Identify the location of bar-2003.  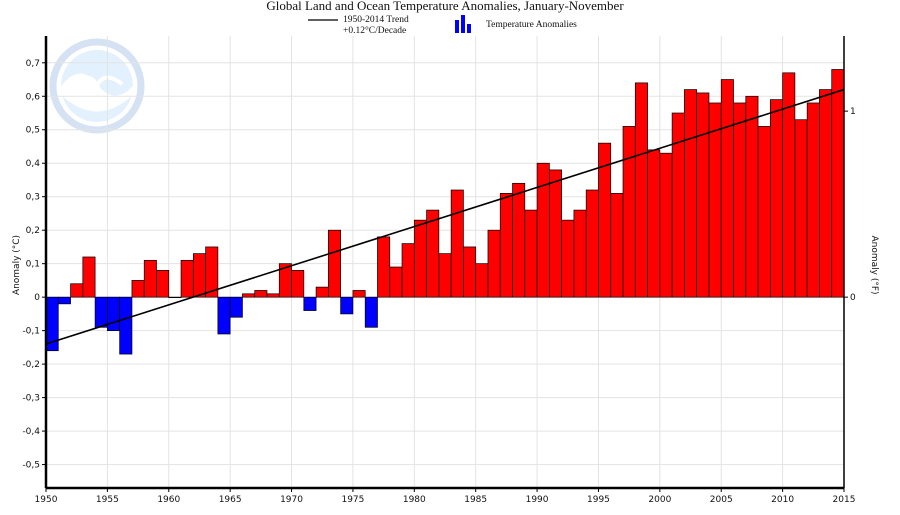
(703, 195).